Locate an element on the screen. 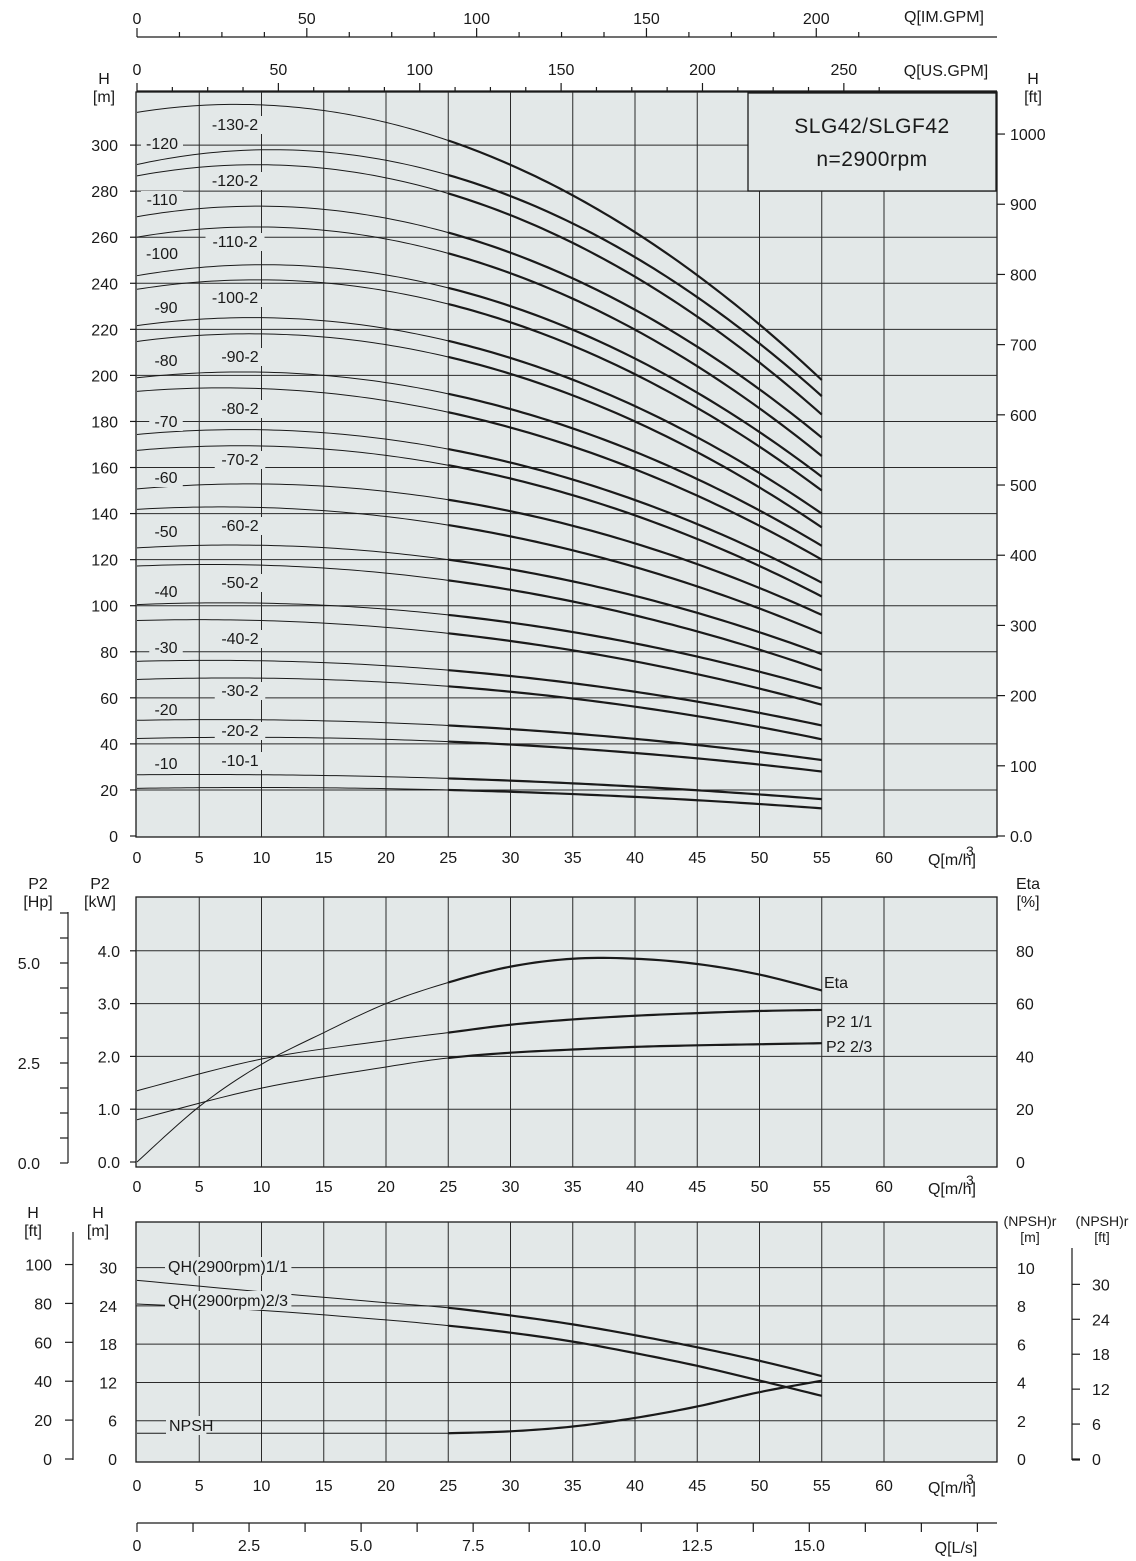 The image size is (1136, 1561). qh-two-thirds-series-label: QH(2900rpm)2/3 is located at coordinates (228, 1301).